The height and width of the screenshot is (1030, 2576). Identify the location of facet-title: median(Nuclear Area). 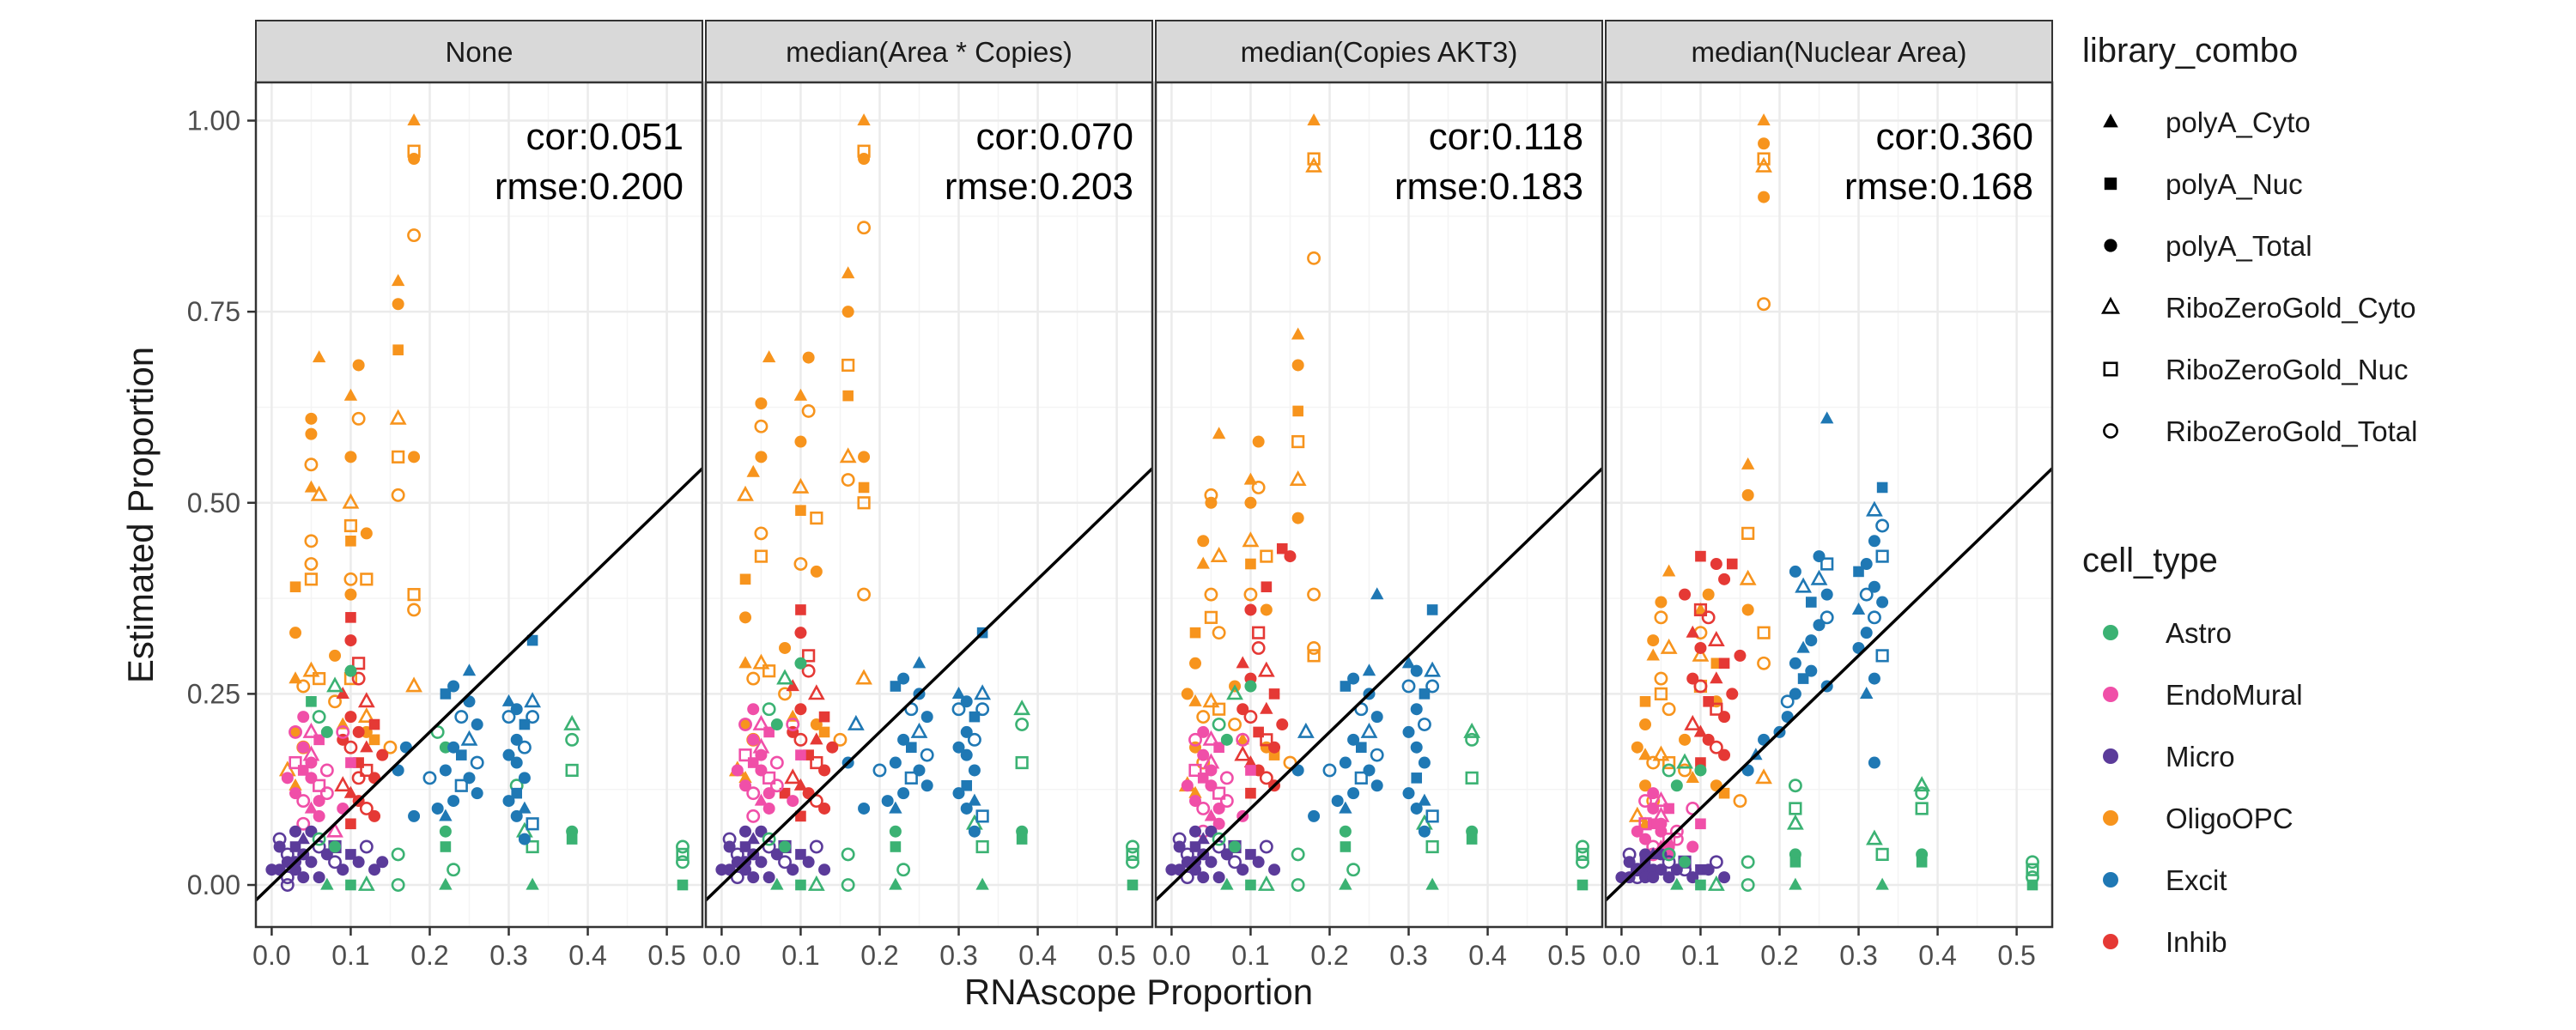
(1829, 52).